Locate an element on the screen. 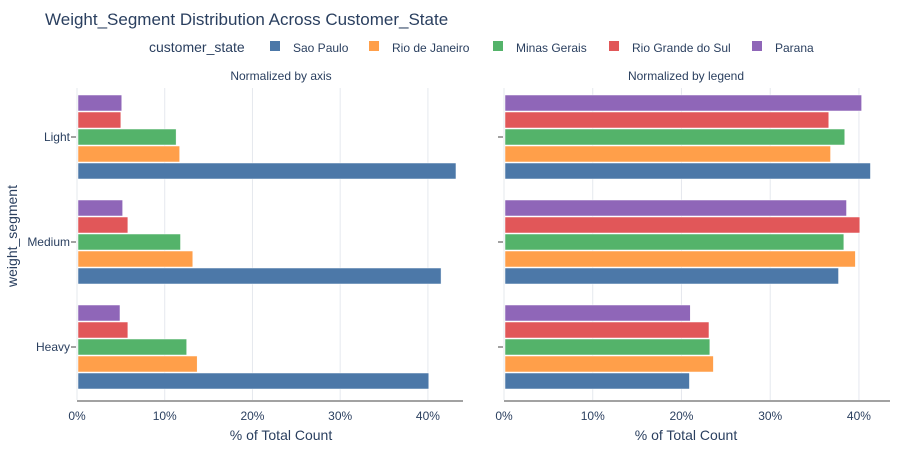 Image resolution: width=900 pixels, height=450 pixels. y-tick-label: Medium is located at coordinates (48, 242).